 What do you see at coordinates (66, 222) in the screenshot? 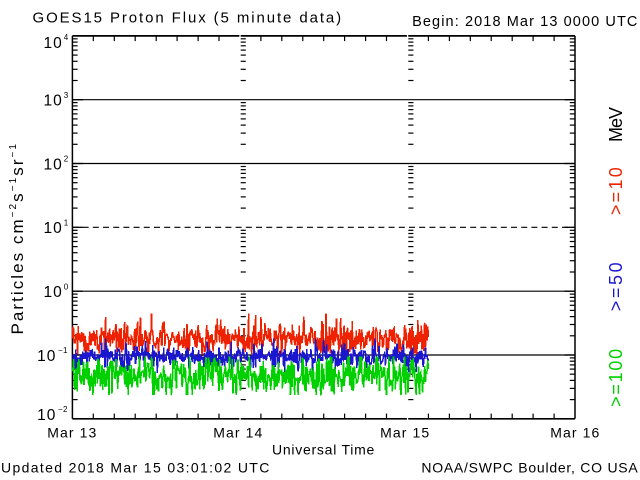
I see `svg-text: 1` at bounding box center [66, 222].